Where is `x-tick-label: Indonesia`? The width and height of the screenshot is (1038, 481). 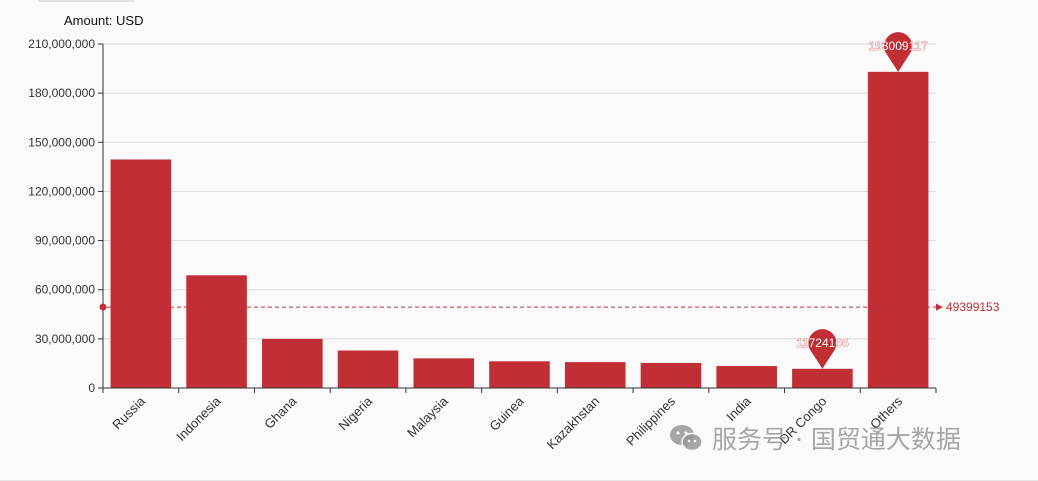
x-tick-label: Indonesia is located at coordinates (198, 418).